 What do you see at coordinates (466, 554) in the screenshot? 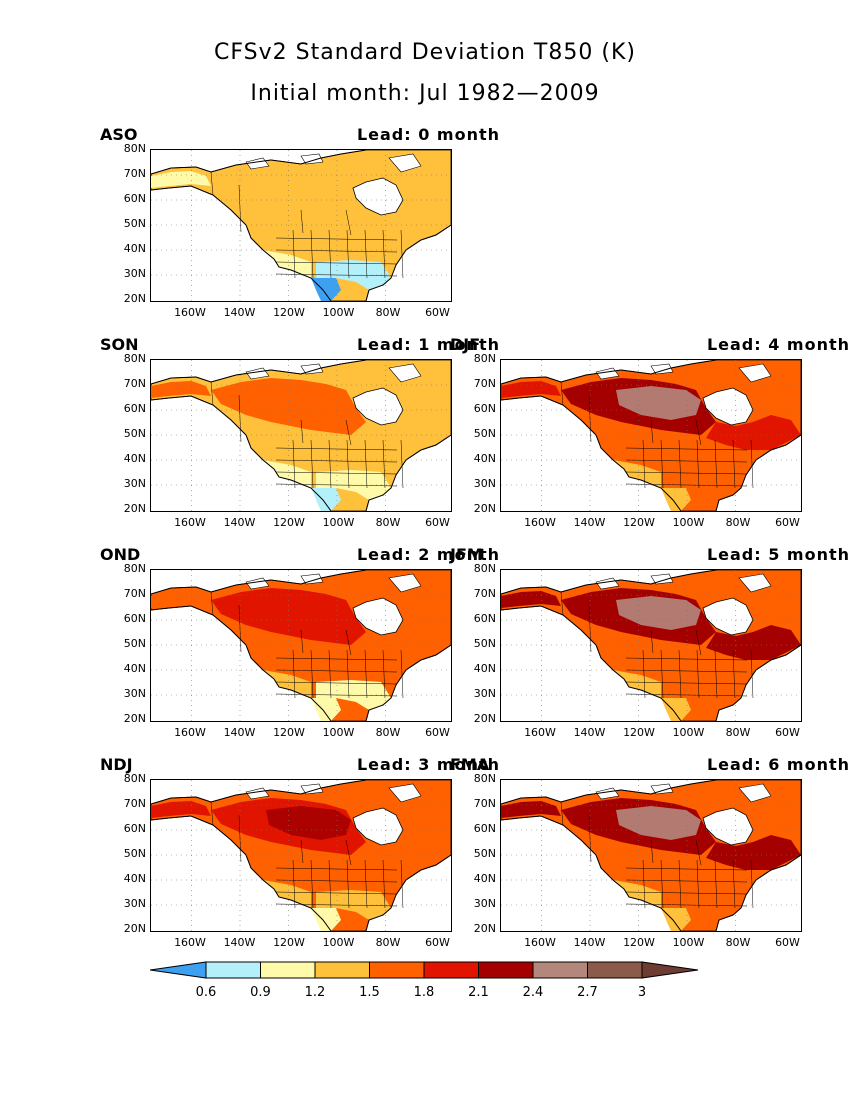
I see `panel-season: JFM` at bounding box center [466, 554].